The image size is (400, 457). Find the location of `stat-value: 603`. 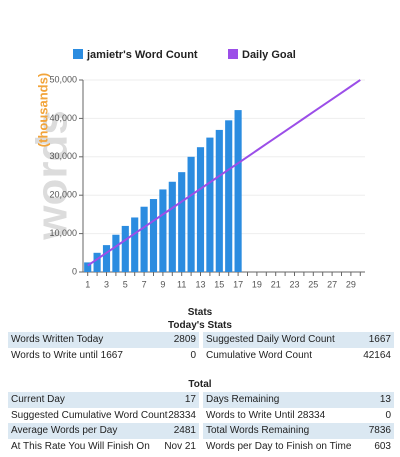

stat-value: 603 is located at coordinates (382, 446).